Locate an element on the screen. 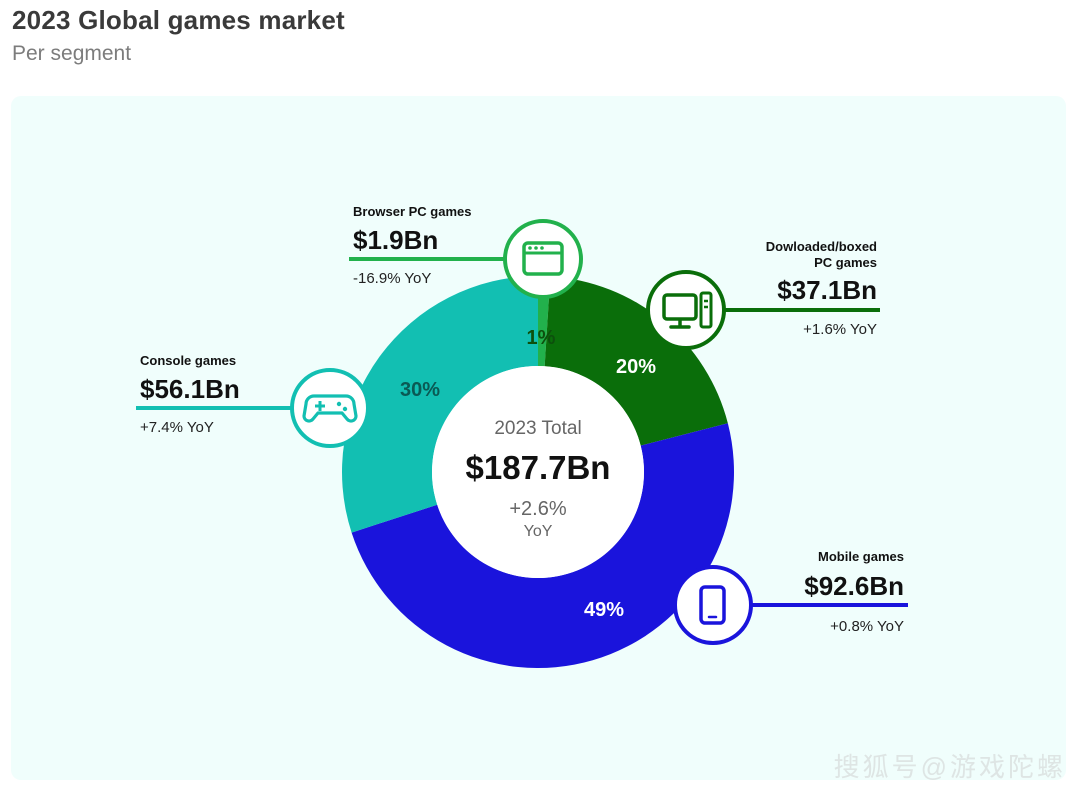 Image resolution: width=1080 pixels, height=792 pixels. callout-browser: Browser PC games $1.9Bn -16.9% YoY is located at coordinates (466, 251).